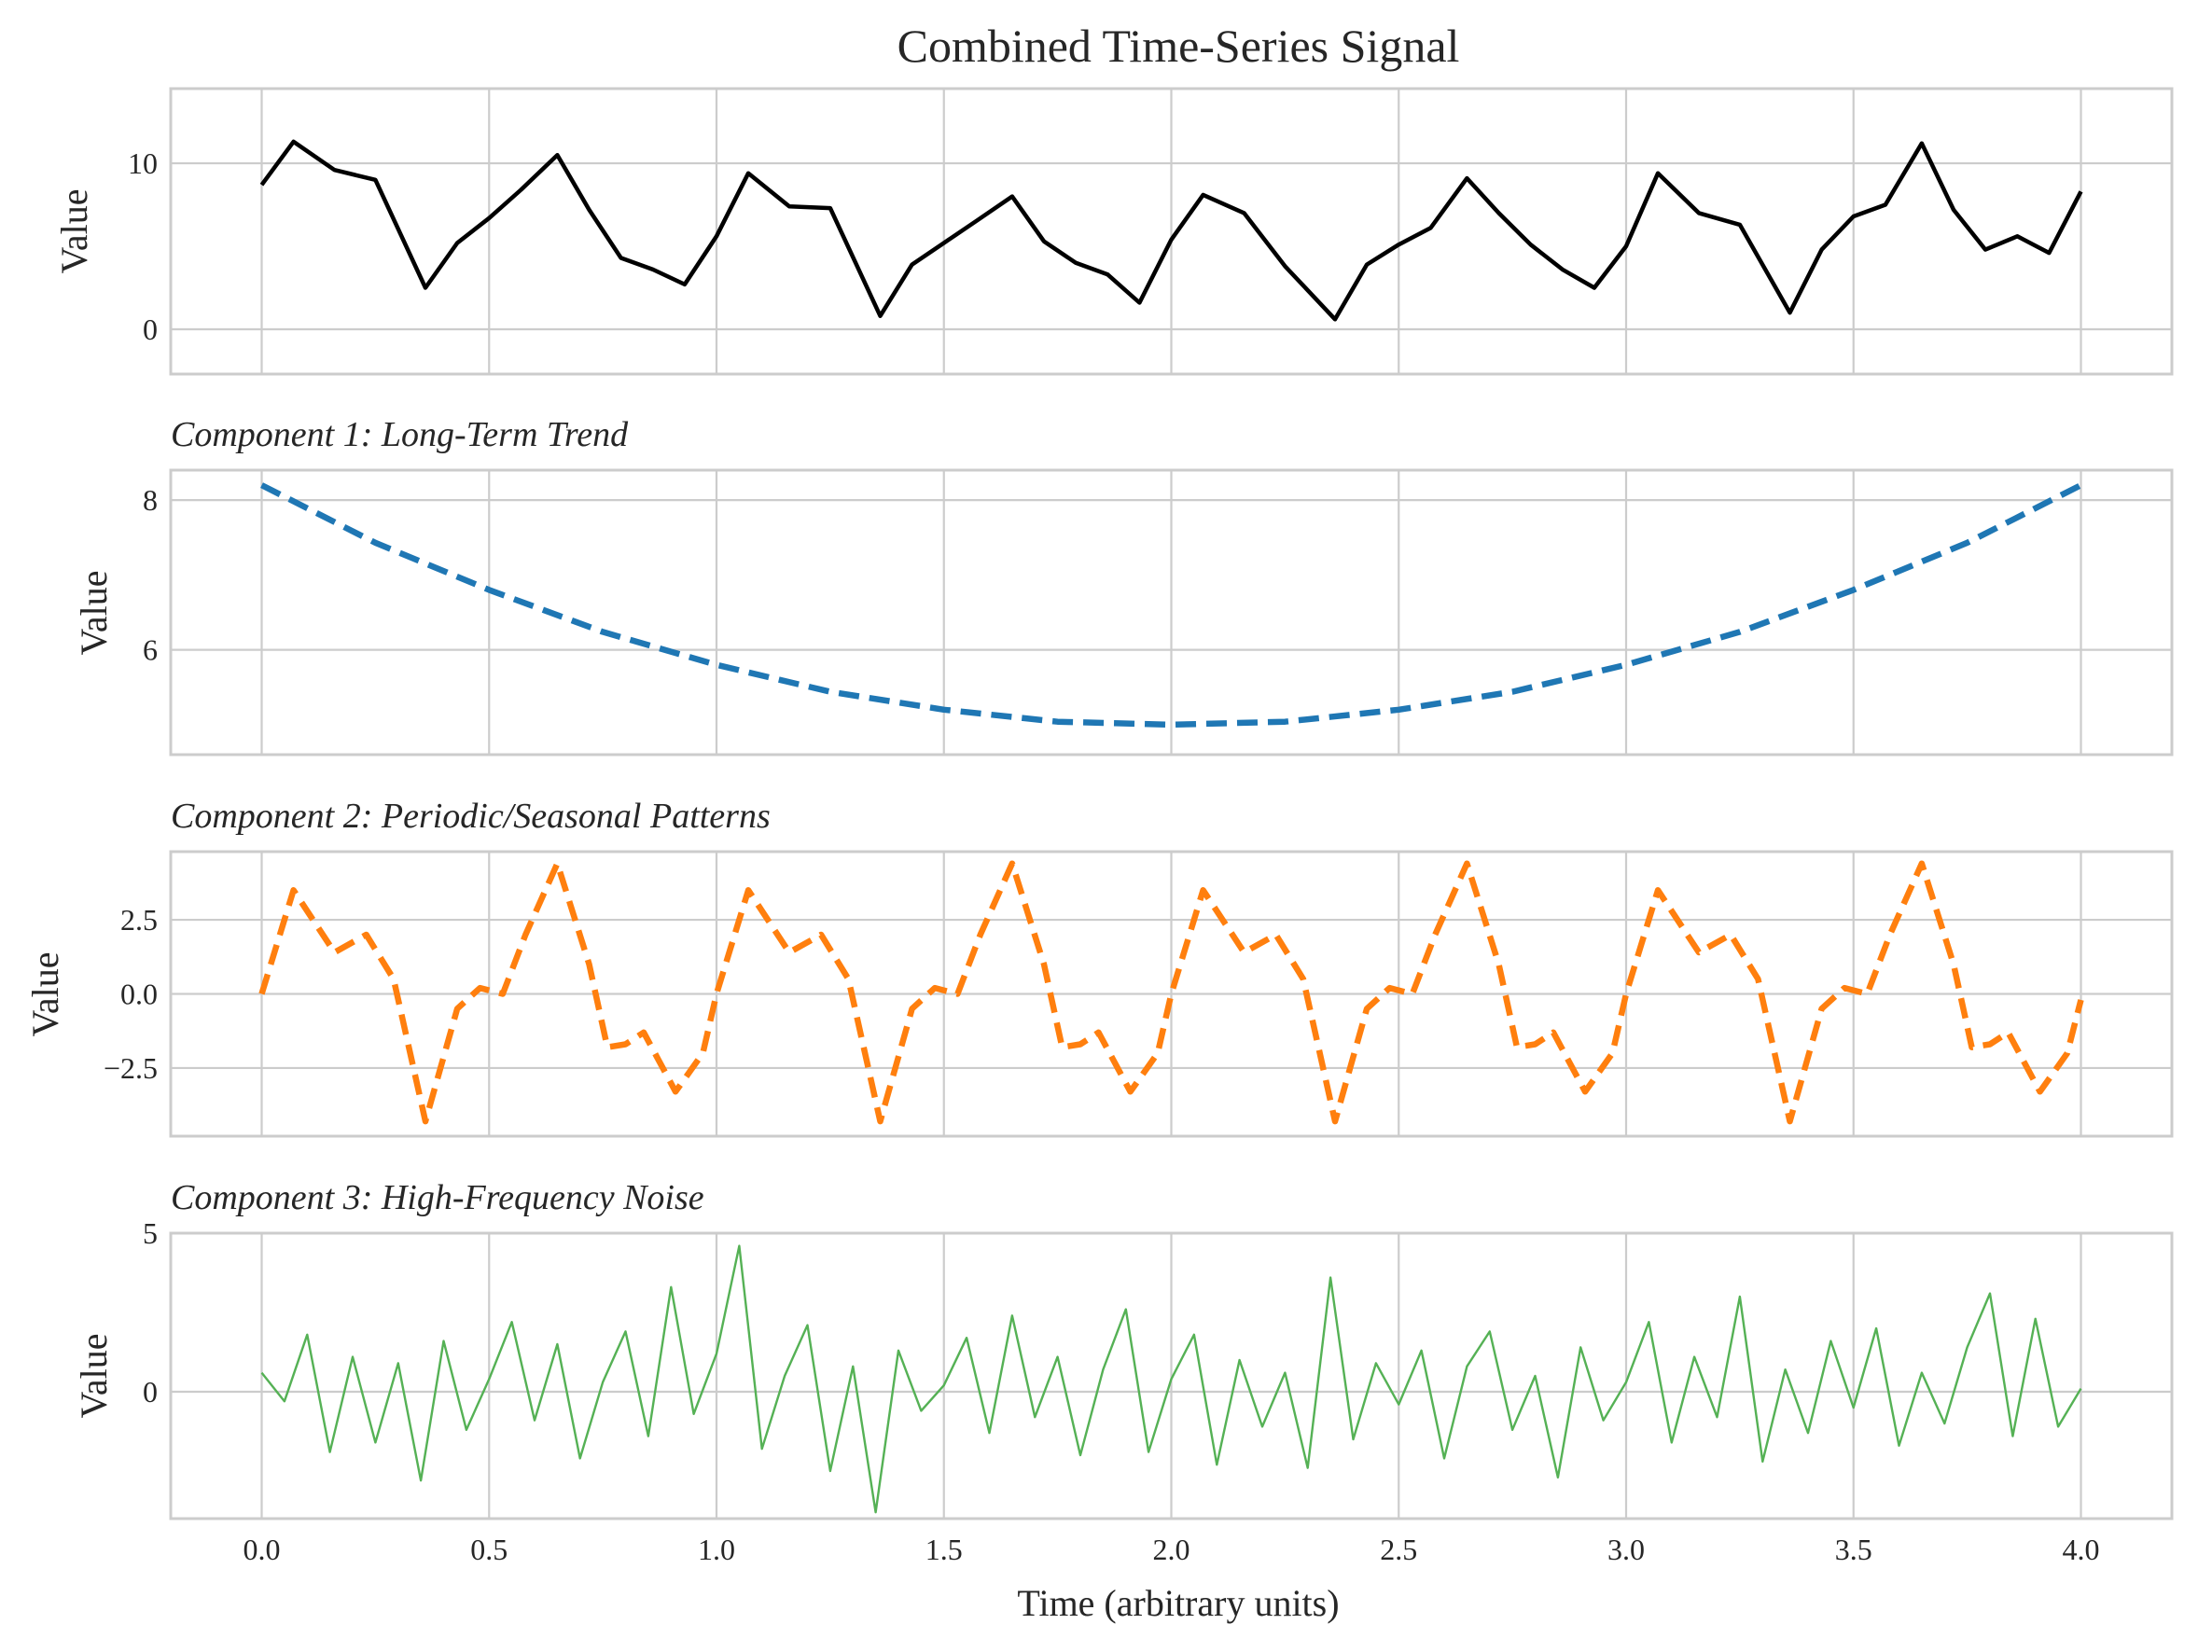 This screenshot has height=1652, width=2212. What do you see at coordinates (1179, 46) in the screenshot?
I see `chart-title: Combined Time-Series Signal` at bounding box center [1179, 46].